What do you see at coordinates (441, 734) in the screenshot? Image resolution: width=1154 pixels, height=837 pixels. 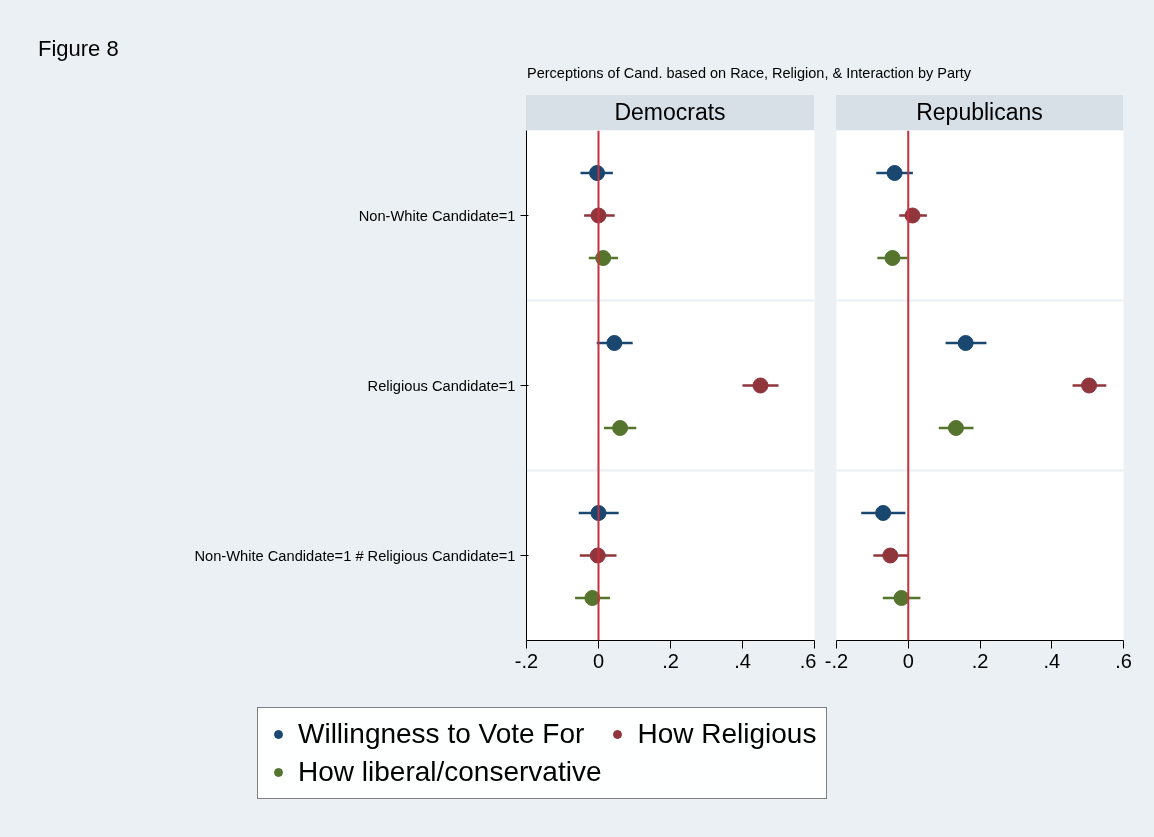 I see `legend-label: Willingness to Vote For` at bounding box center [441, 734].